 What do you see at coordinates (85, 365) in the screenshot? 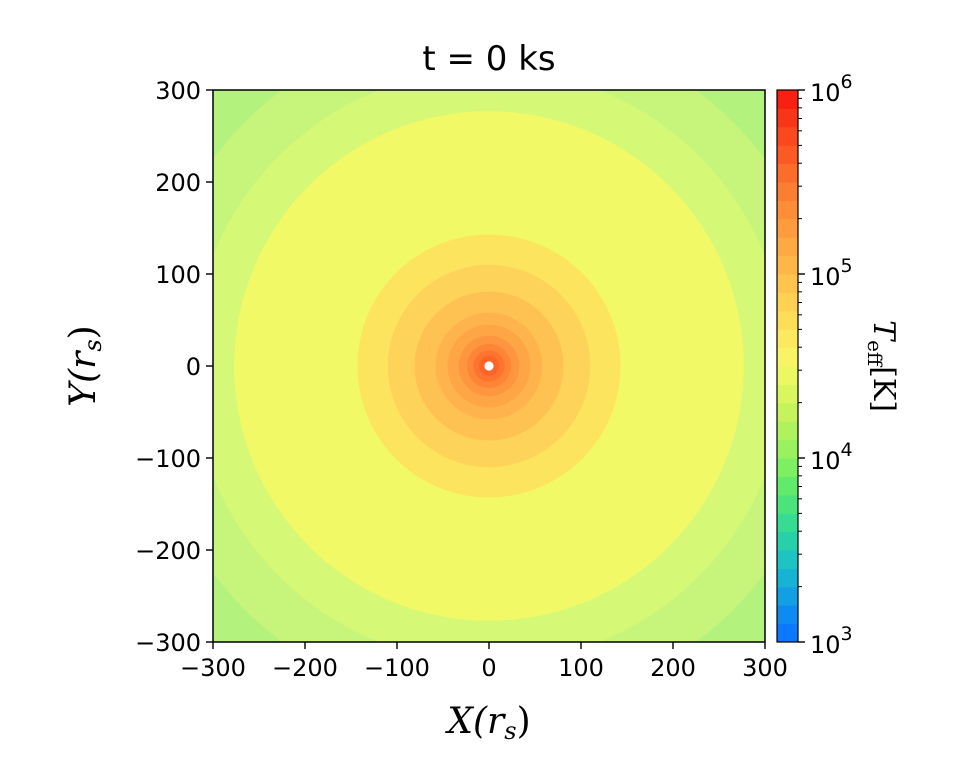
I see `y-axis-label: Y(rs)` at bounding box center [85, 365].